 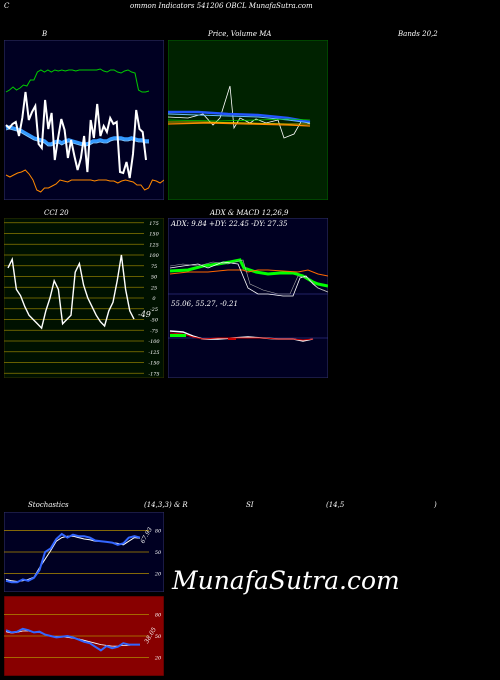 What do you see at coordinates (84, 181) in the screenshot?
I see `bb-lower-band` at bounding box center [84, 181].